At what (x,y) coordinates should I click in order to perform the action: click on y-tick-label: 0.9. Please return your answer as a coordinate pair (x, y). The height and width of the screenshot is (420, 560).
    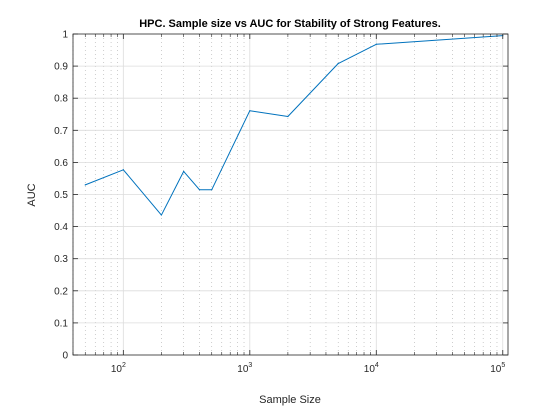
    Looking at the image, I should click on (61, 67).